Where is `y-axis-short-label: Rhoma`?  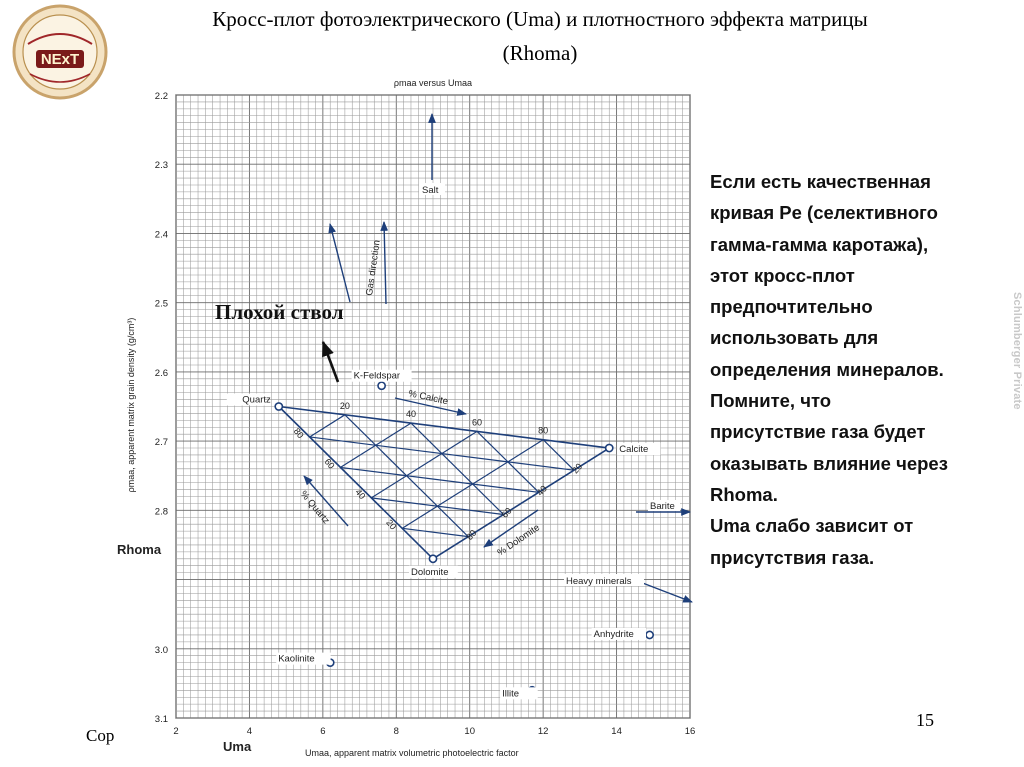
y-axis-short-label: Rhoma is located at coordinates (139, 549).